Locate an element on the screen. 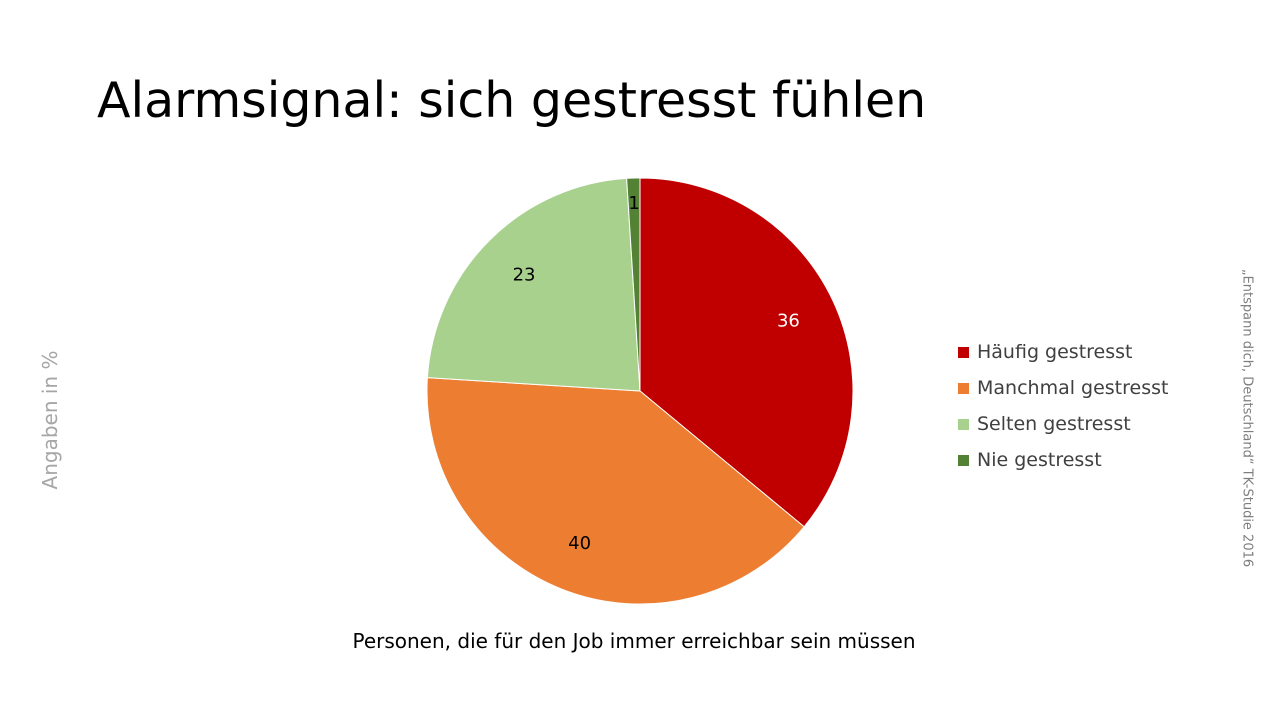 The height and width of the screenshot is (720, 1280). data-label-1: 36 is located at coordinates (788, 321).